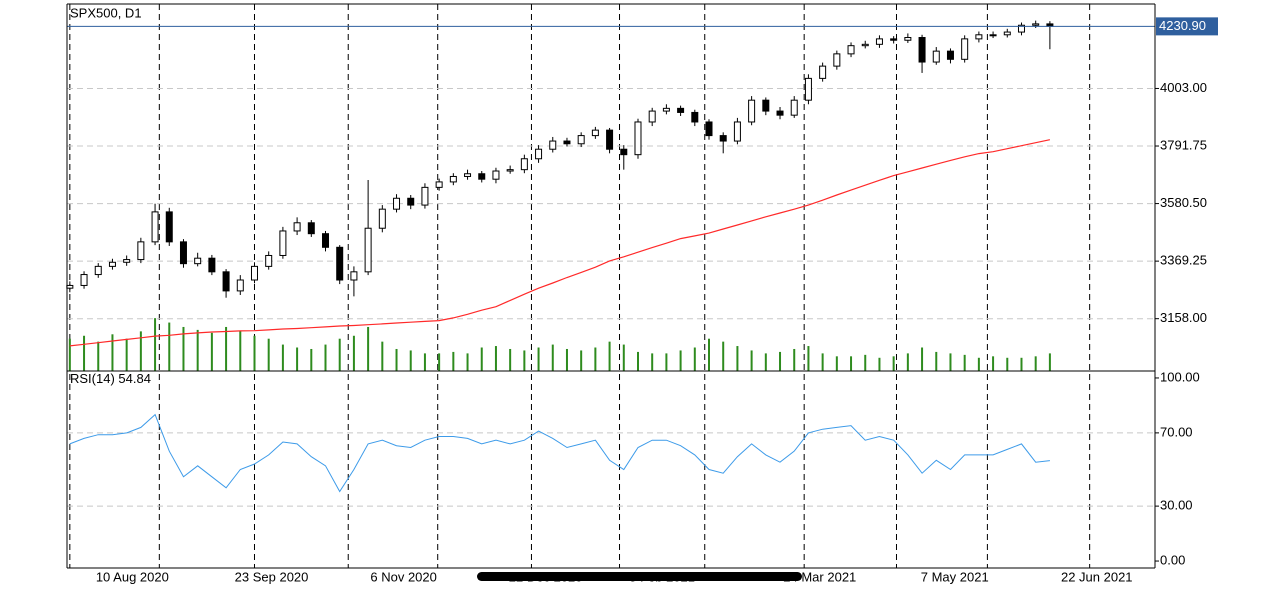 Image resolution: width=1280 pixels, height=592 pixels. Describe the element at coordinates (1097, 576) in the screenshot. I see `x-tick-label: 22 Jun 2021` at that location.